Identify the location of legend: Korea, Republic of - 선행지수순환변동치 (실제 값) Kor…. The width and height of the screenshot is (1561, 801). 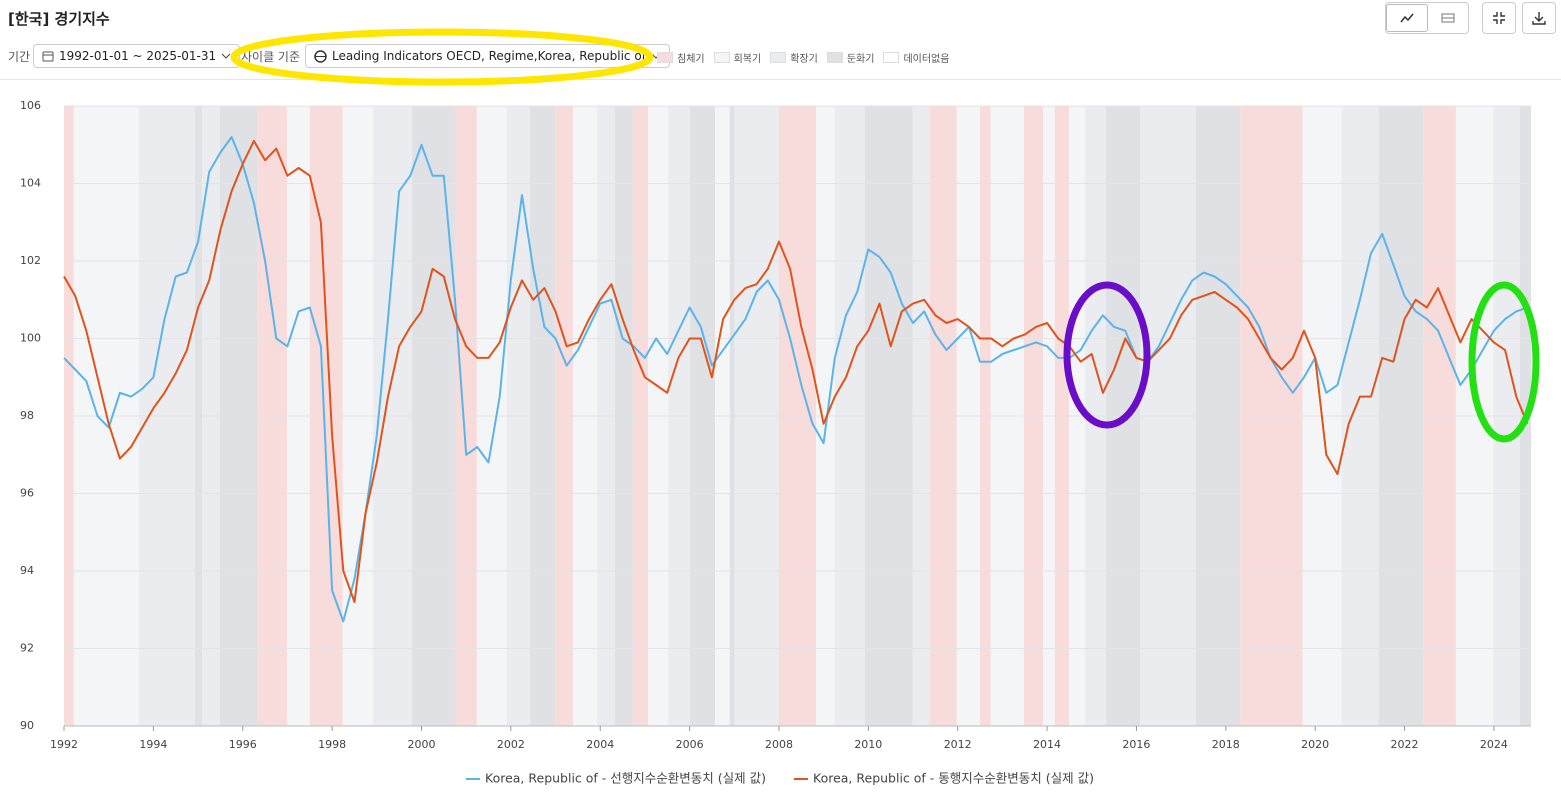
(780, 778).